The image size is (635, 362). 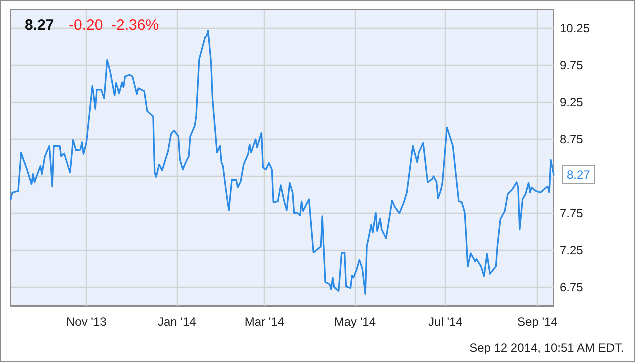 What do you see at coordinates (572, 287) in the screenshot?
I see `y-tick-label: 6.75` at bounding box center [572, 287].